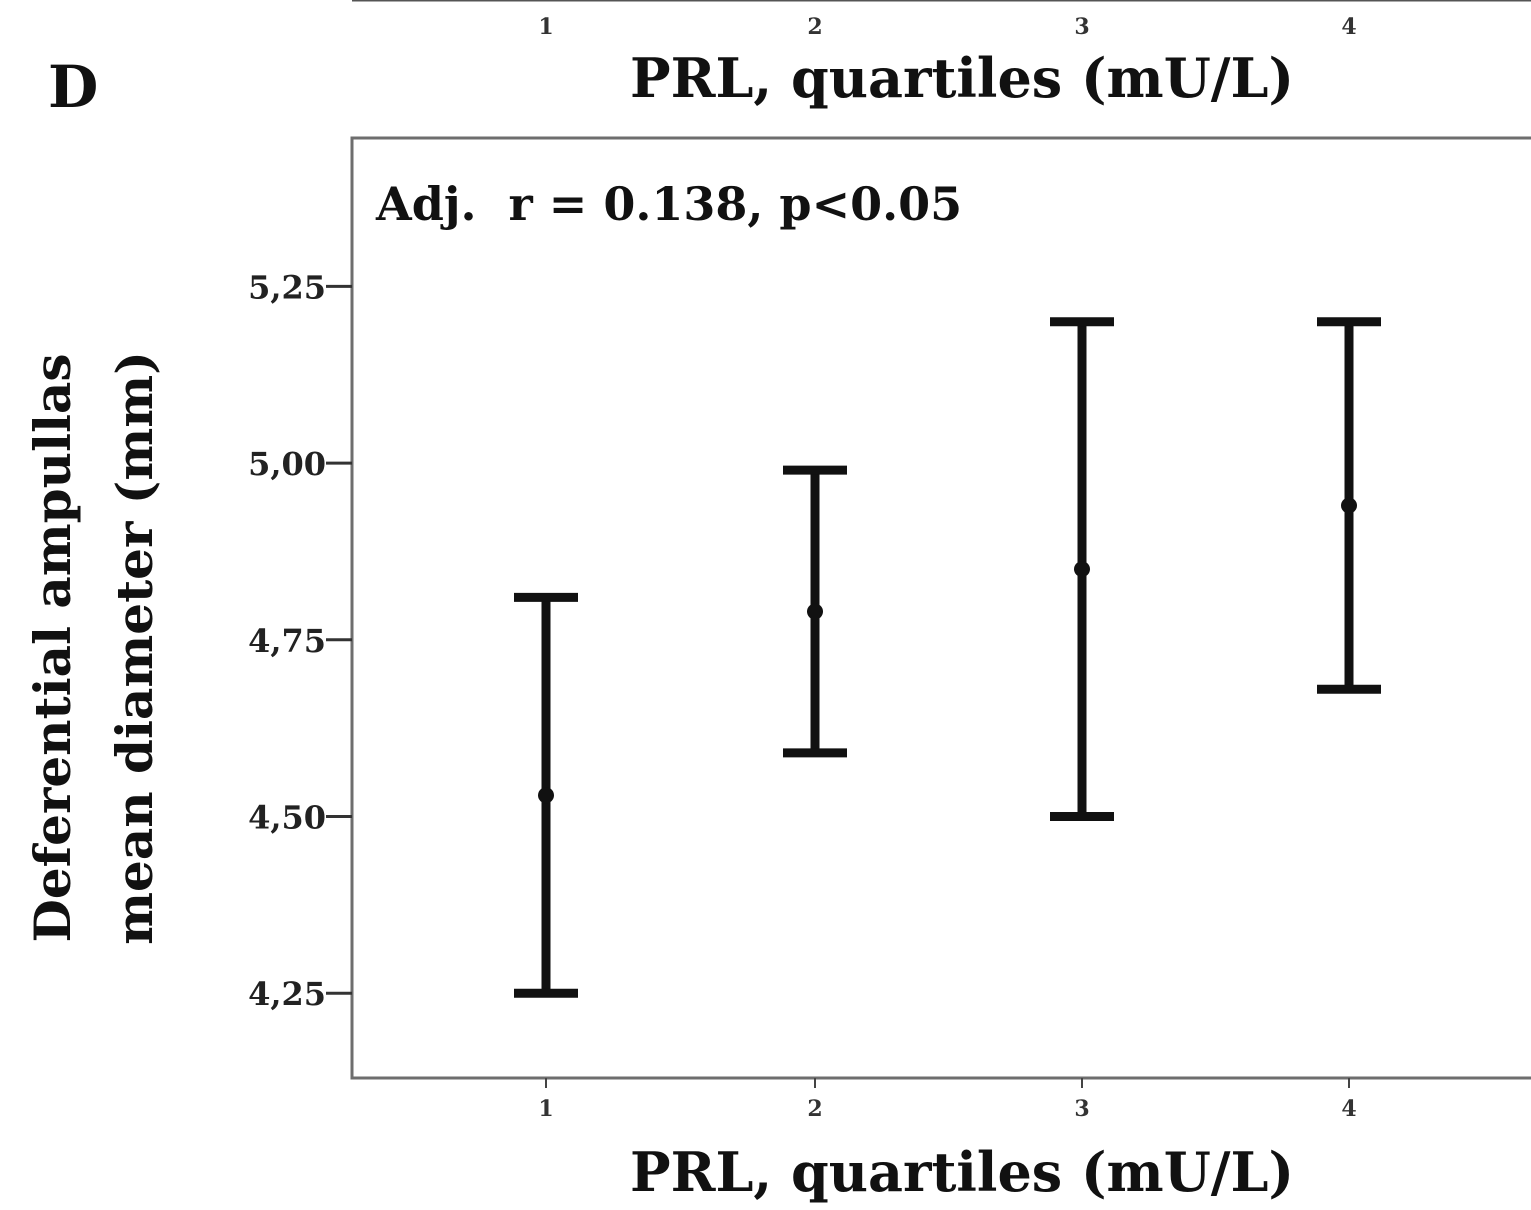 This screenshot has height=1210, width=1531. I want to click on x-tick-label: 1, so click(545, 1109).